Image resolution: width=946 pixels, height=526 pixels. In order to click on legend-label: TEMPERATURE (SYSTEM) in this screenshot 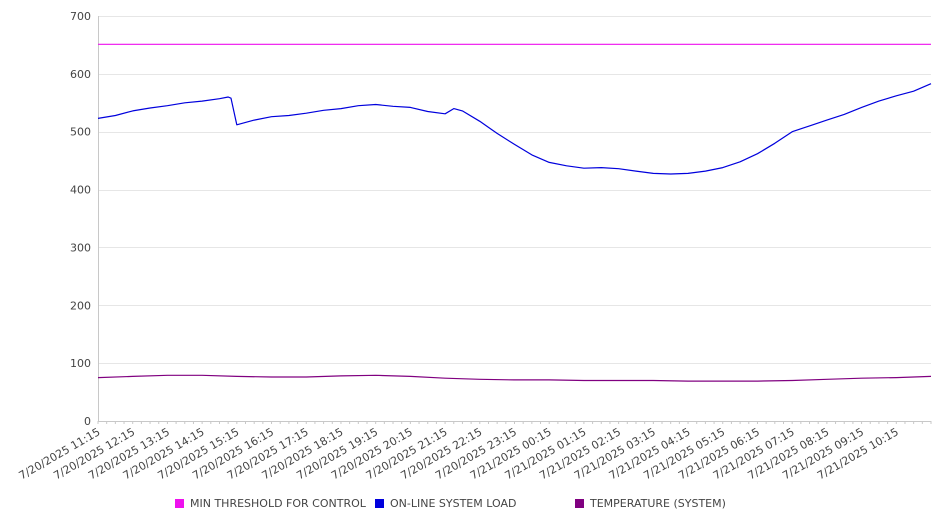, I will do `click(658, 503)`.